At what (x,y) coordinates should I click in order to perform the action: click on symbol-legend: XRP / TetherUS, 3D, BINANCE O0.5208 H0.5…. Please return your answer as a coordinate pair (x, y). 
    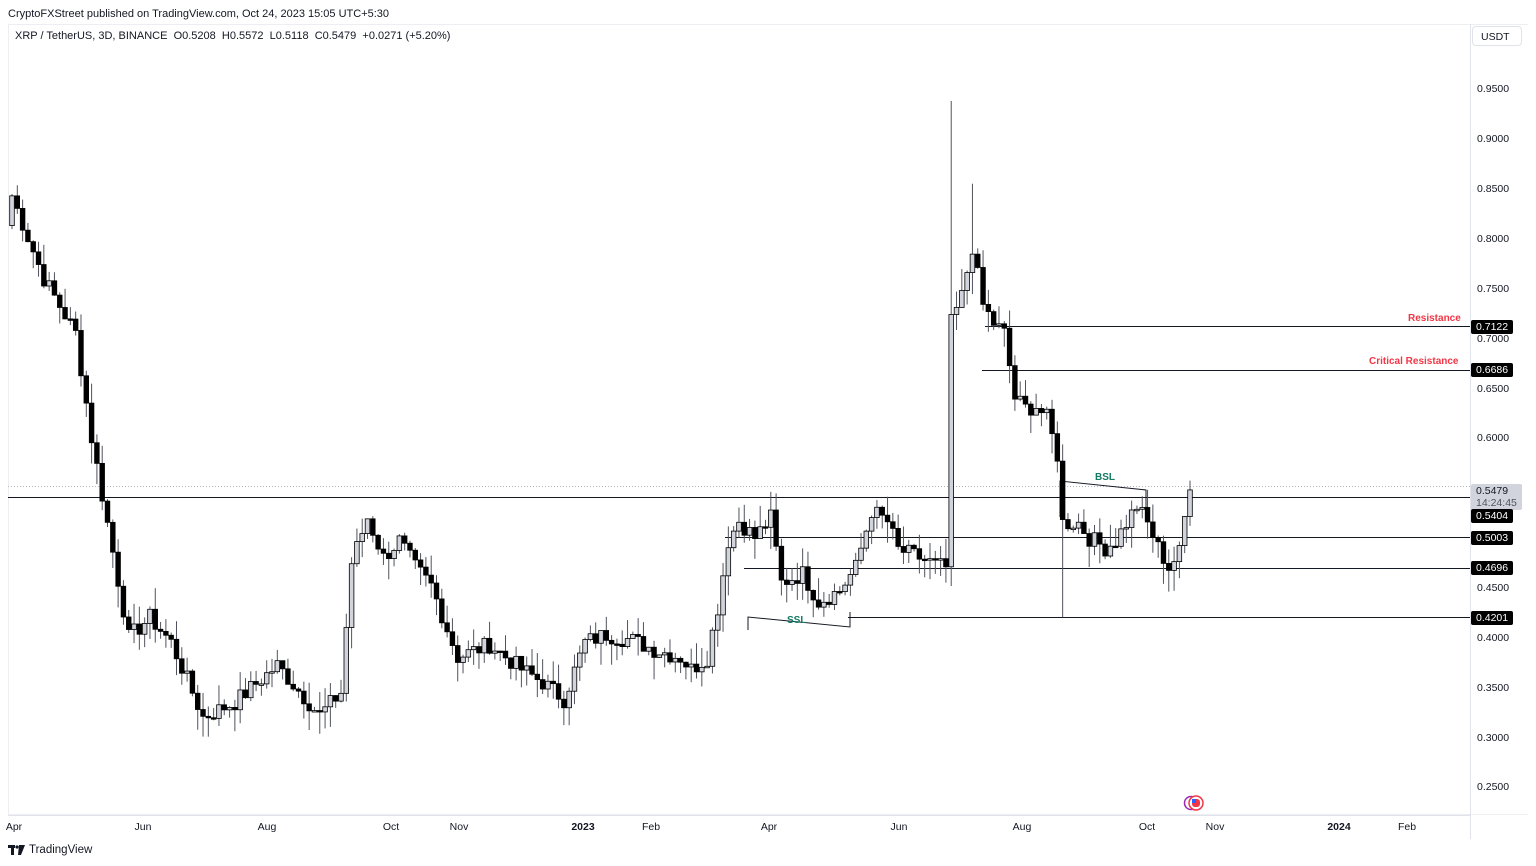
    Looking at the image, I should click on (232, 36).